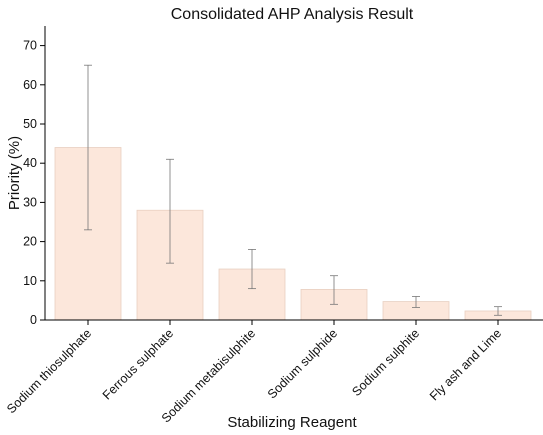 This screenshot has width=543, height=435. I want to click on y-tick-label: 10, so click(30, 281).